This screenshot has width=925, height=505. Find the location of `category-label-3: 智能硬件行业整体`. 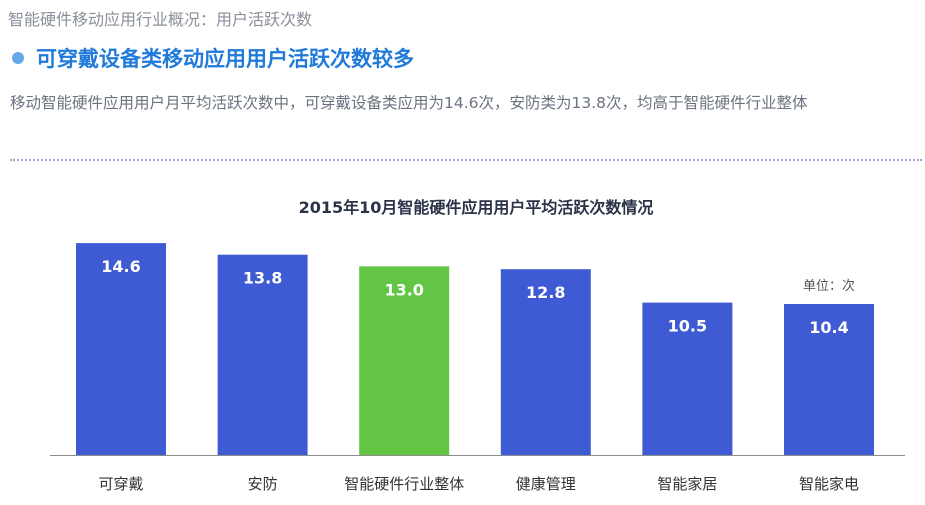

category-label-3: 智能硬件行业整体 is located at coordinates (404, 484).